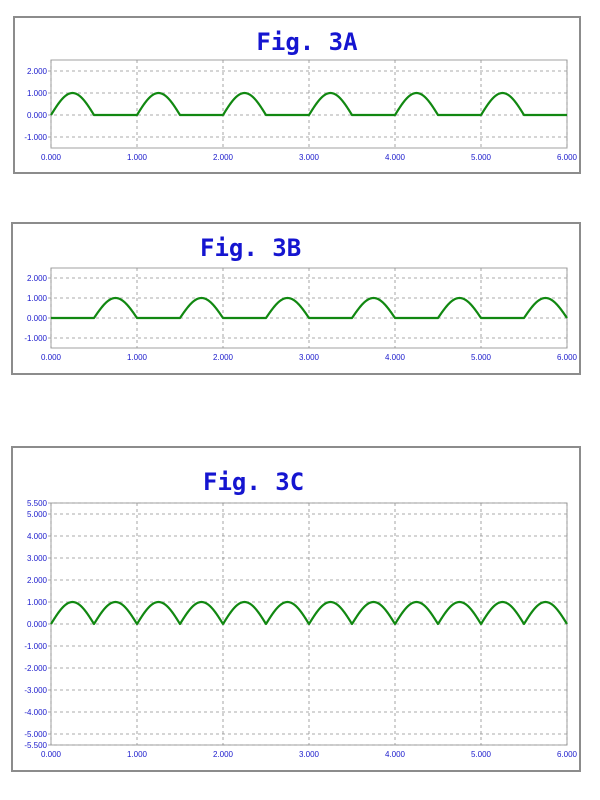 This screenshot has height=800, width=600. What do you see at coordinates (35, 668) in the screenshot?
I see `y-tick-label: -2.000` at bounding box center [35, 668].